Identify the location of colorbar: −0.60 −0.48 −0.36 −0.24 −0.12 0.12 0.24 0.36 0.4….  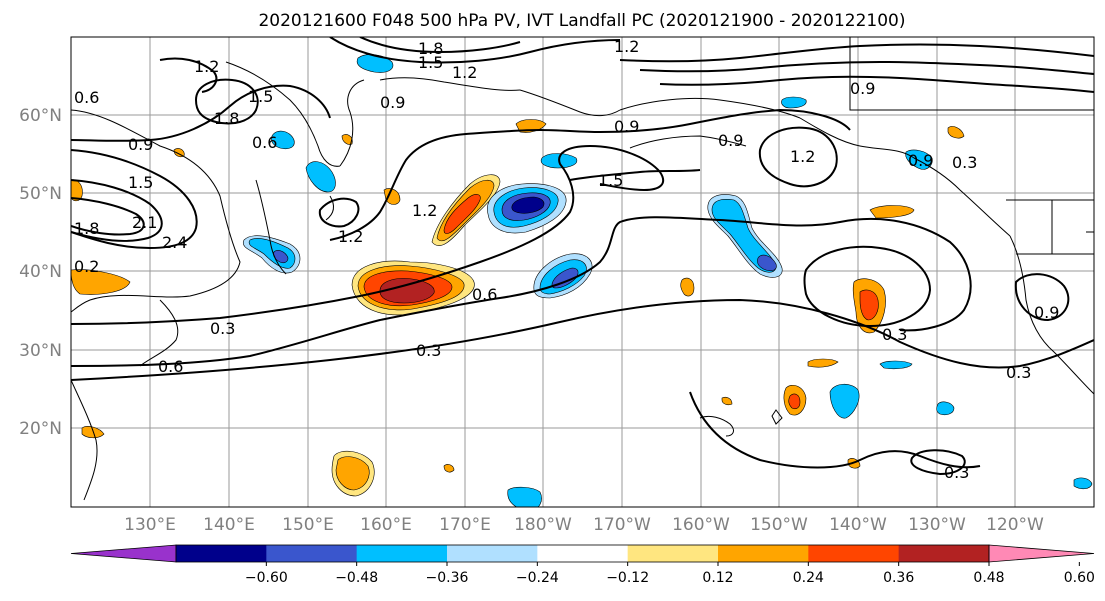
(582, 565).